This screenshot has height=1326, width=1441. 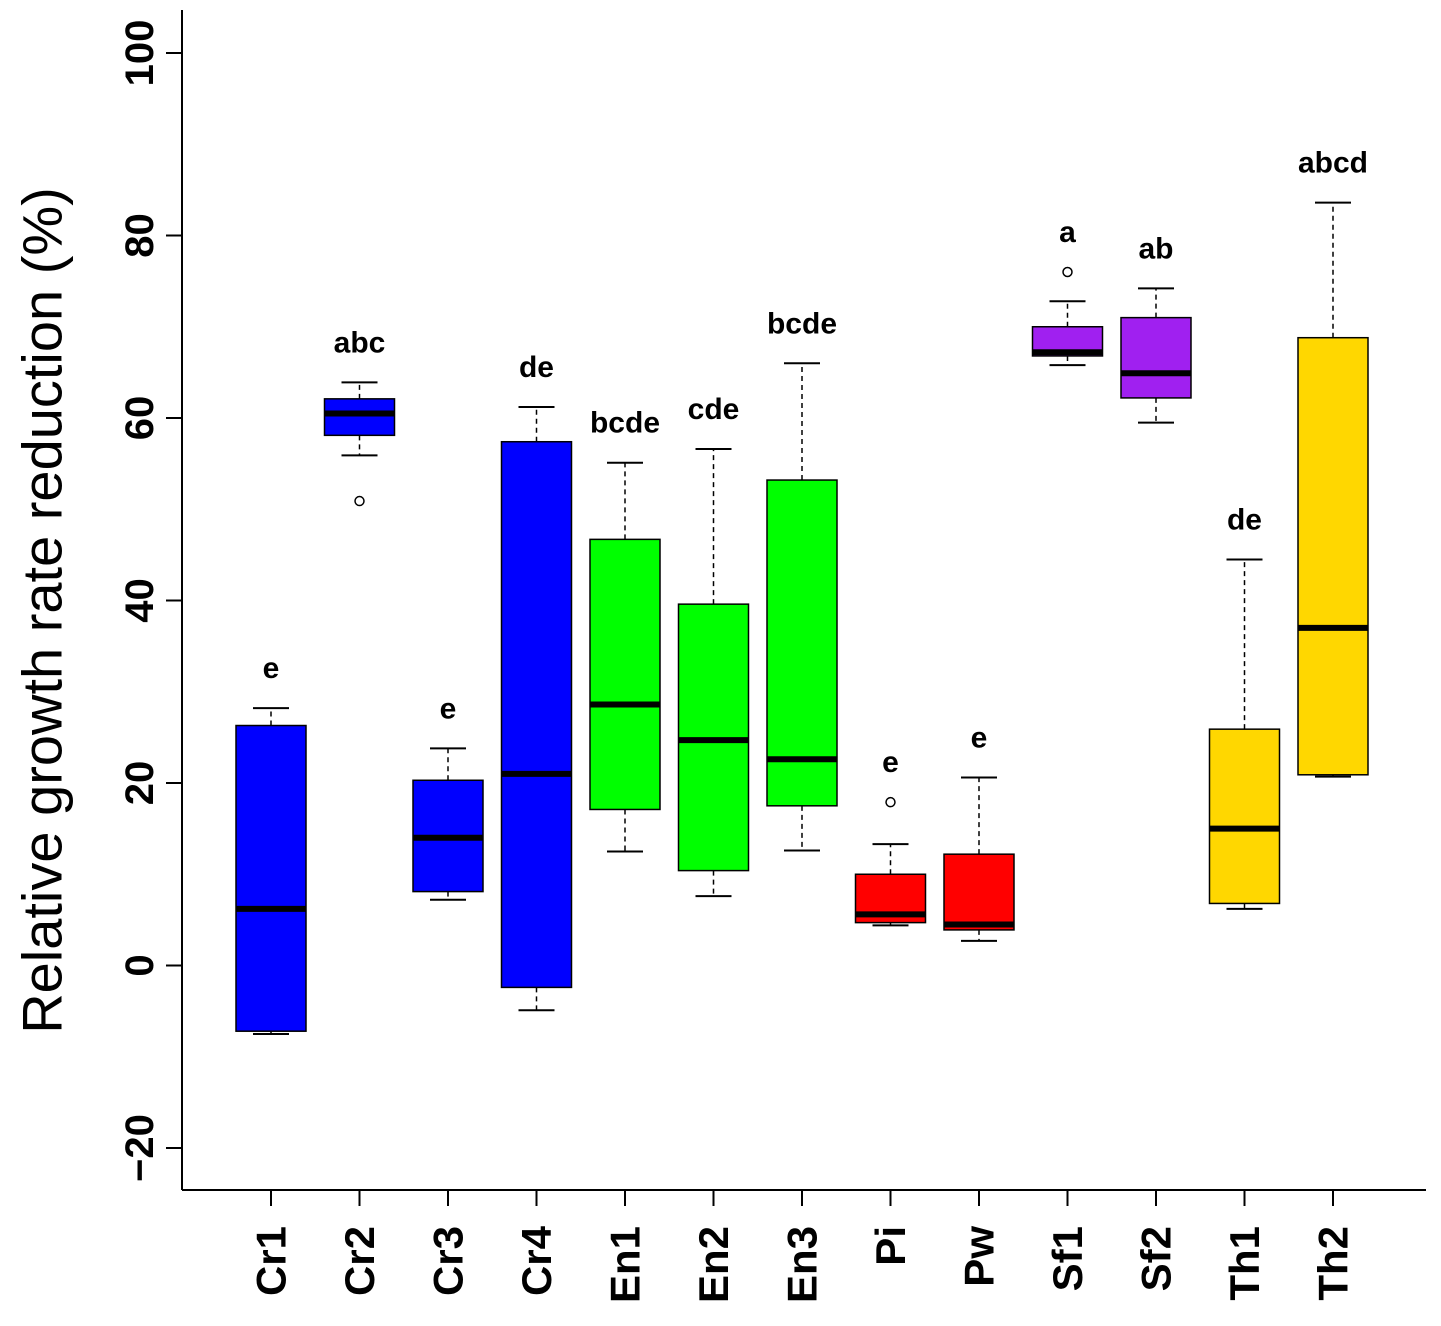 I want to click on box-cr1: e, so click(x=271, y=843).